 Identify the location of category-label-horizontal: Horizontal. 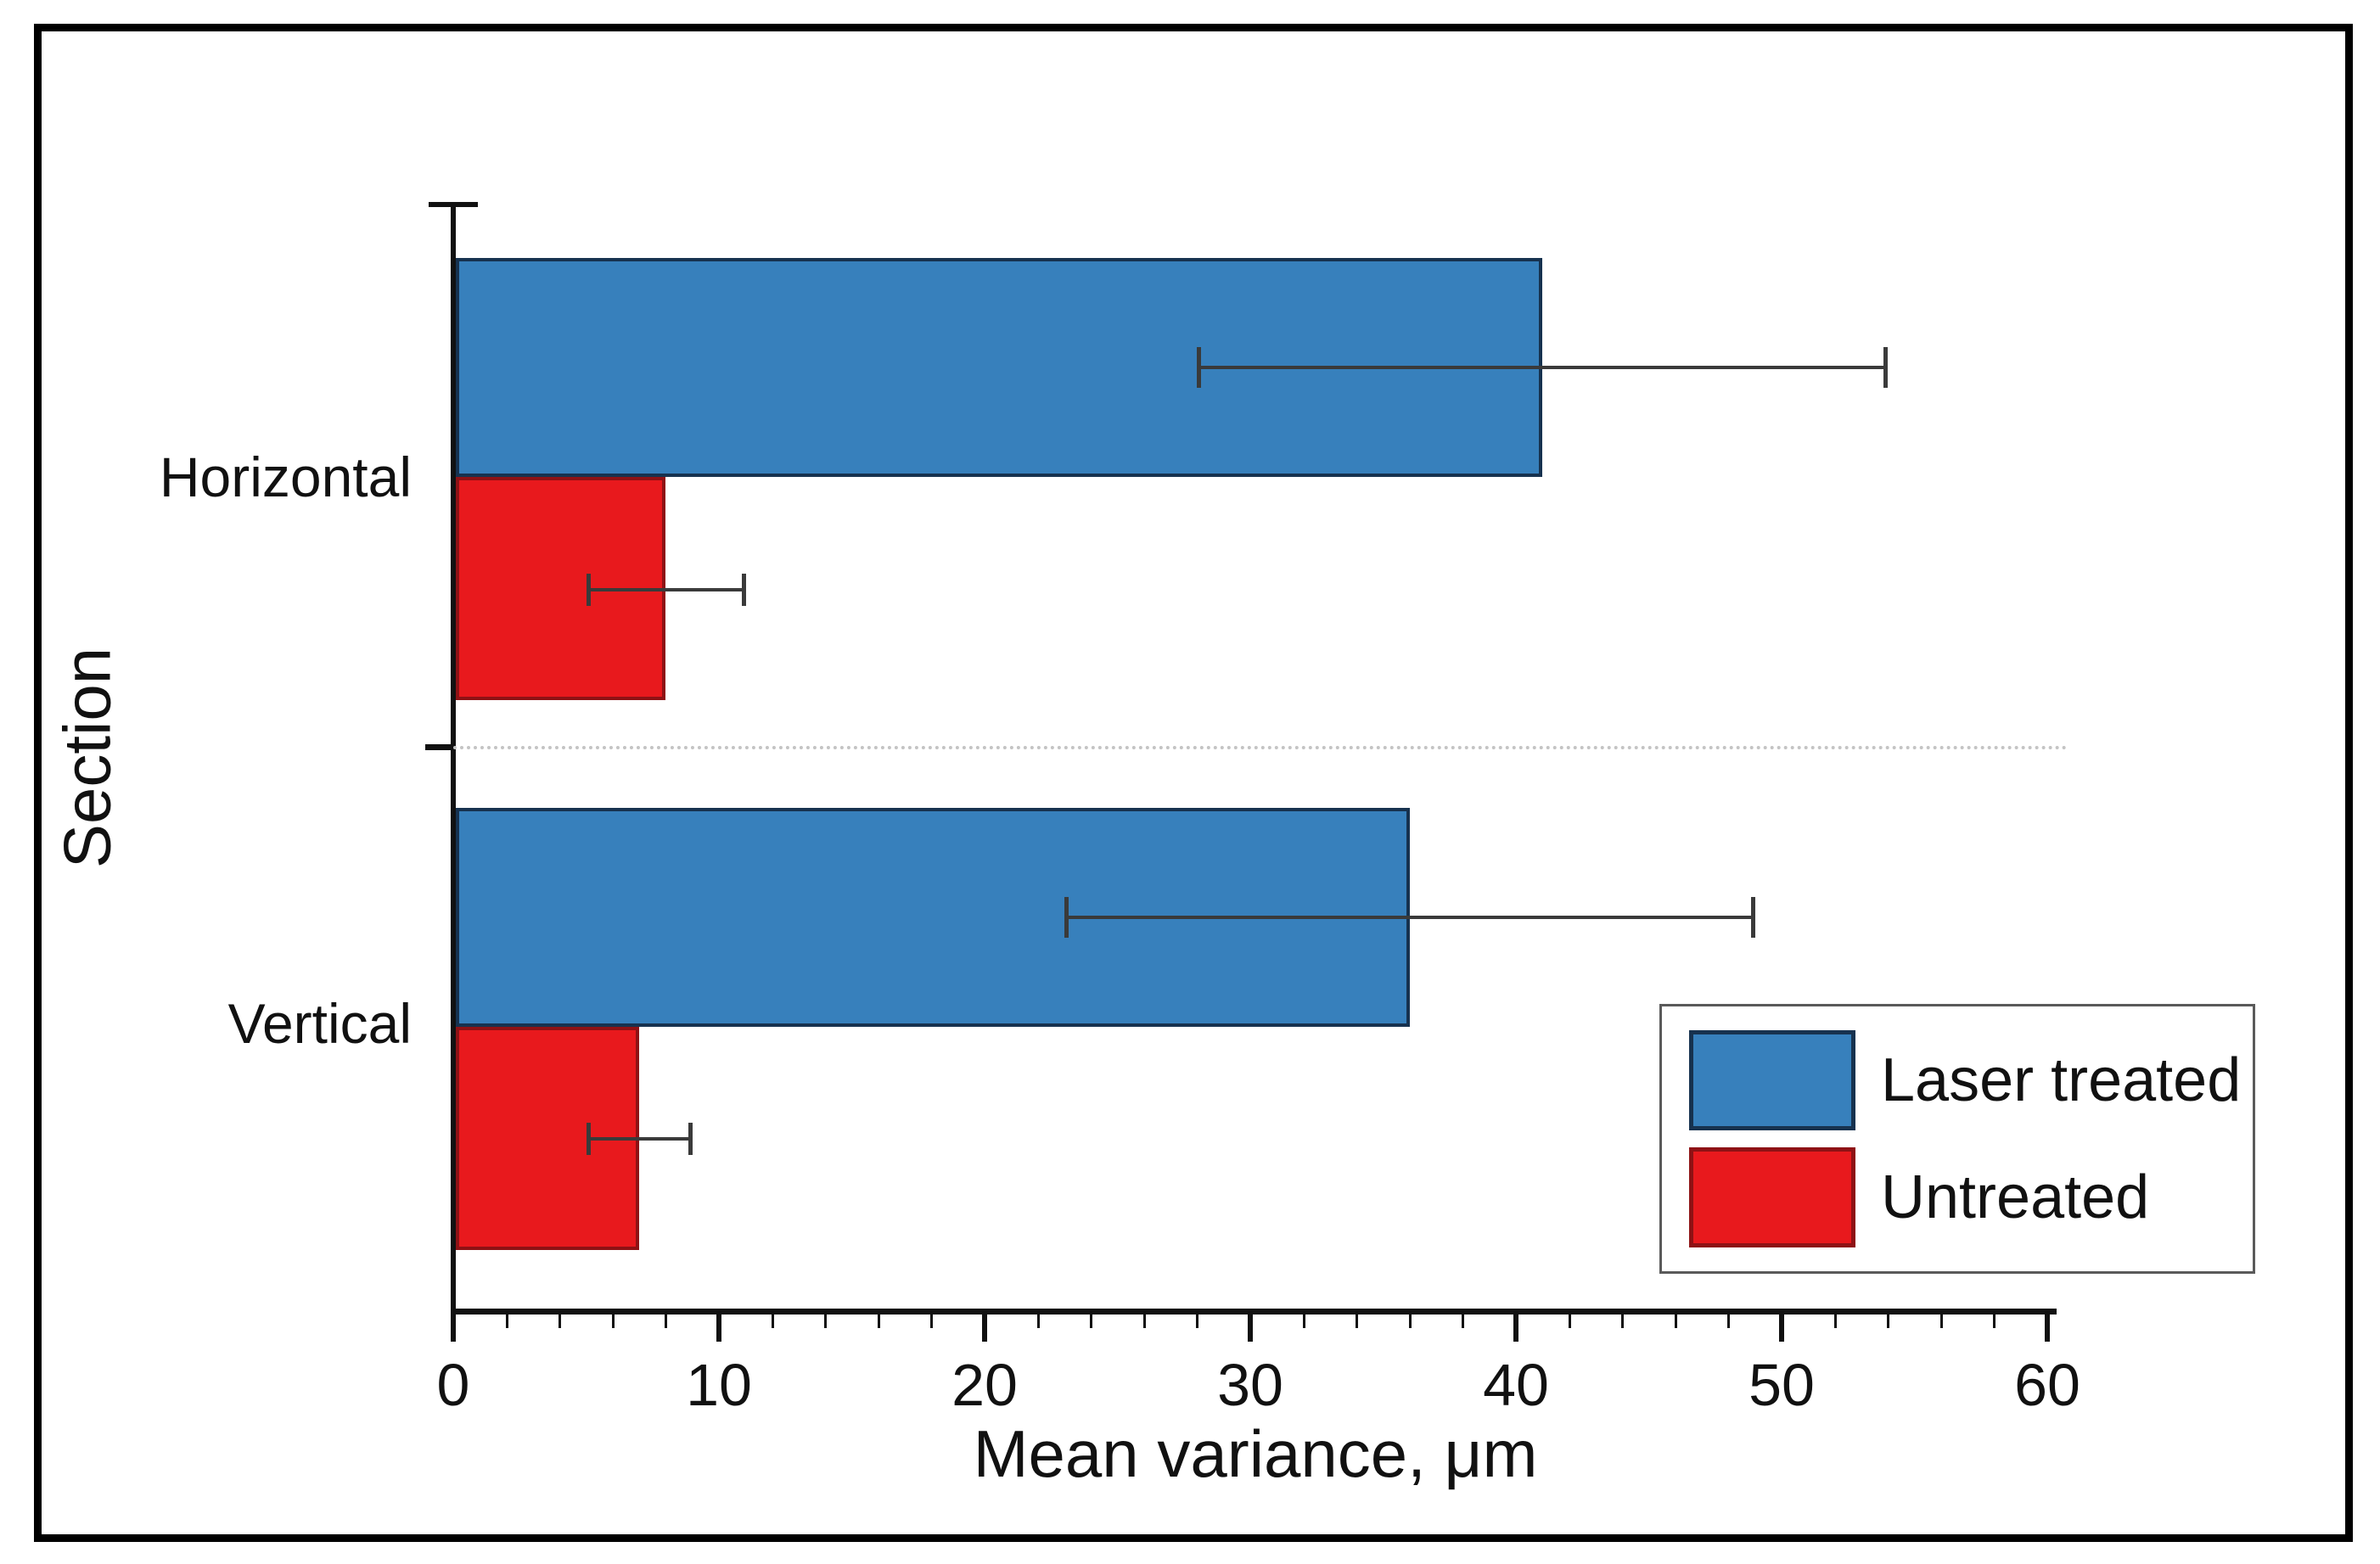
(285, 477).